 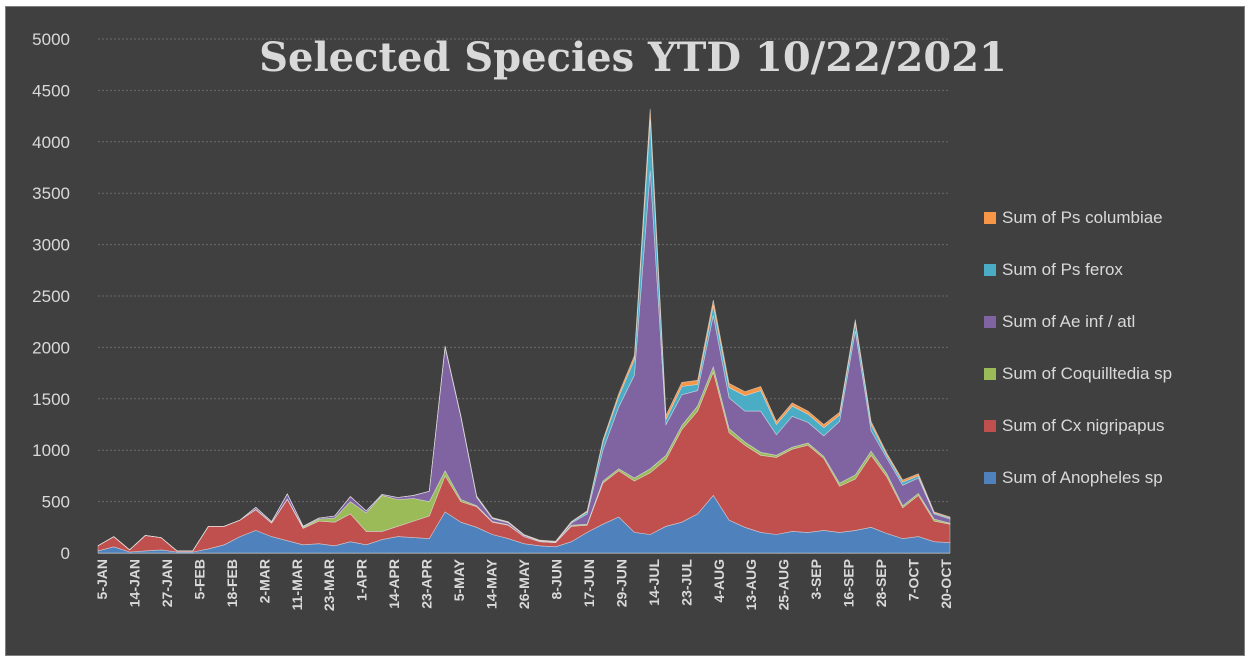 I want to click on x-tick-label: 8-JUN, so click(x=556, y=579).